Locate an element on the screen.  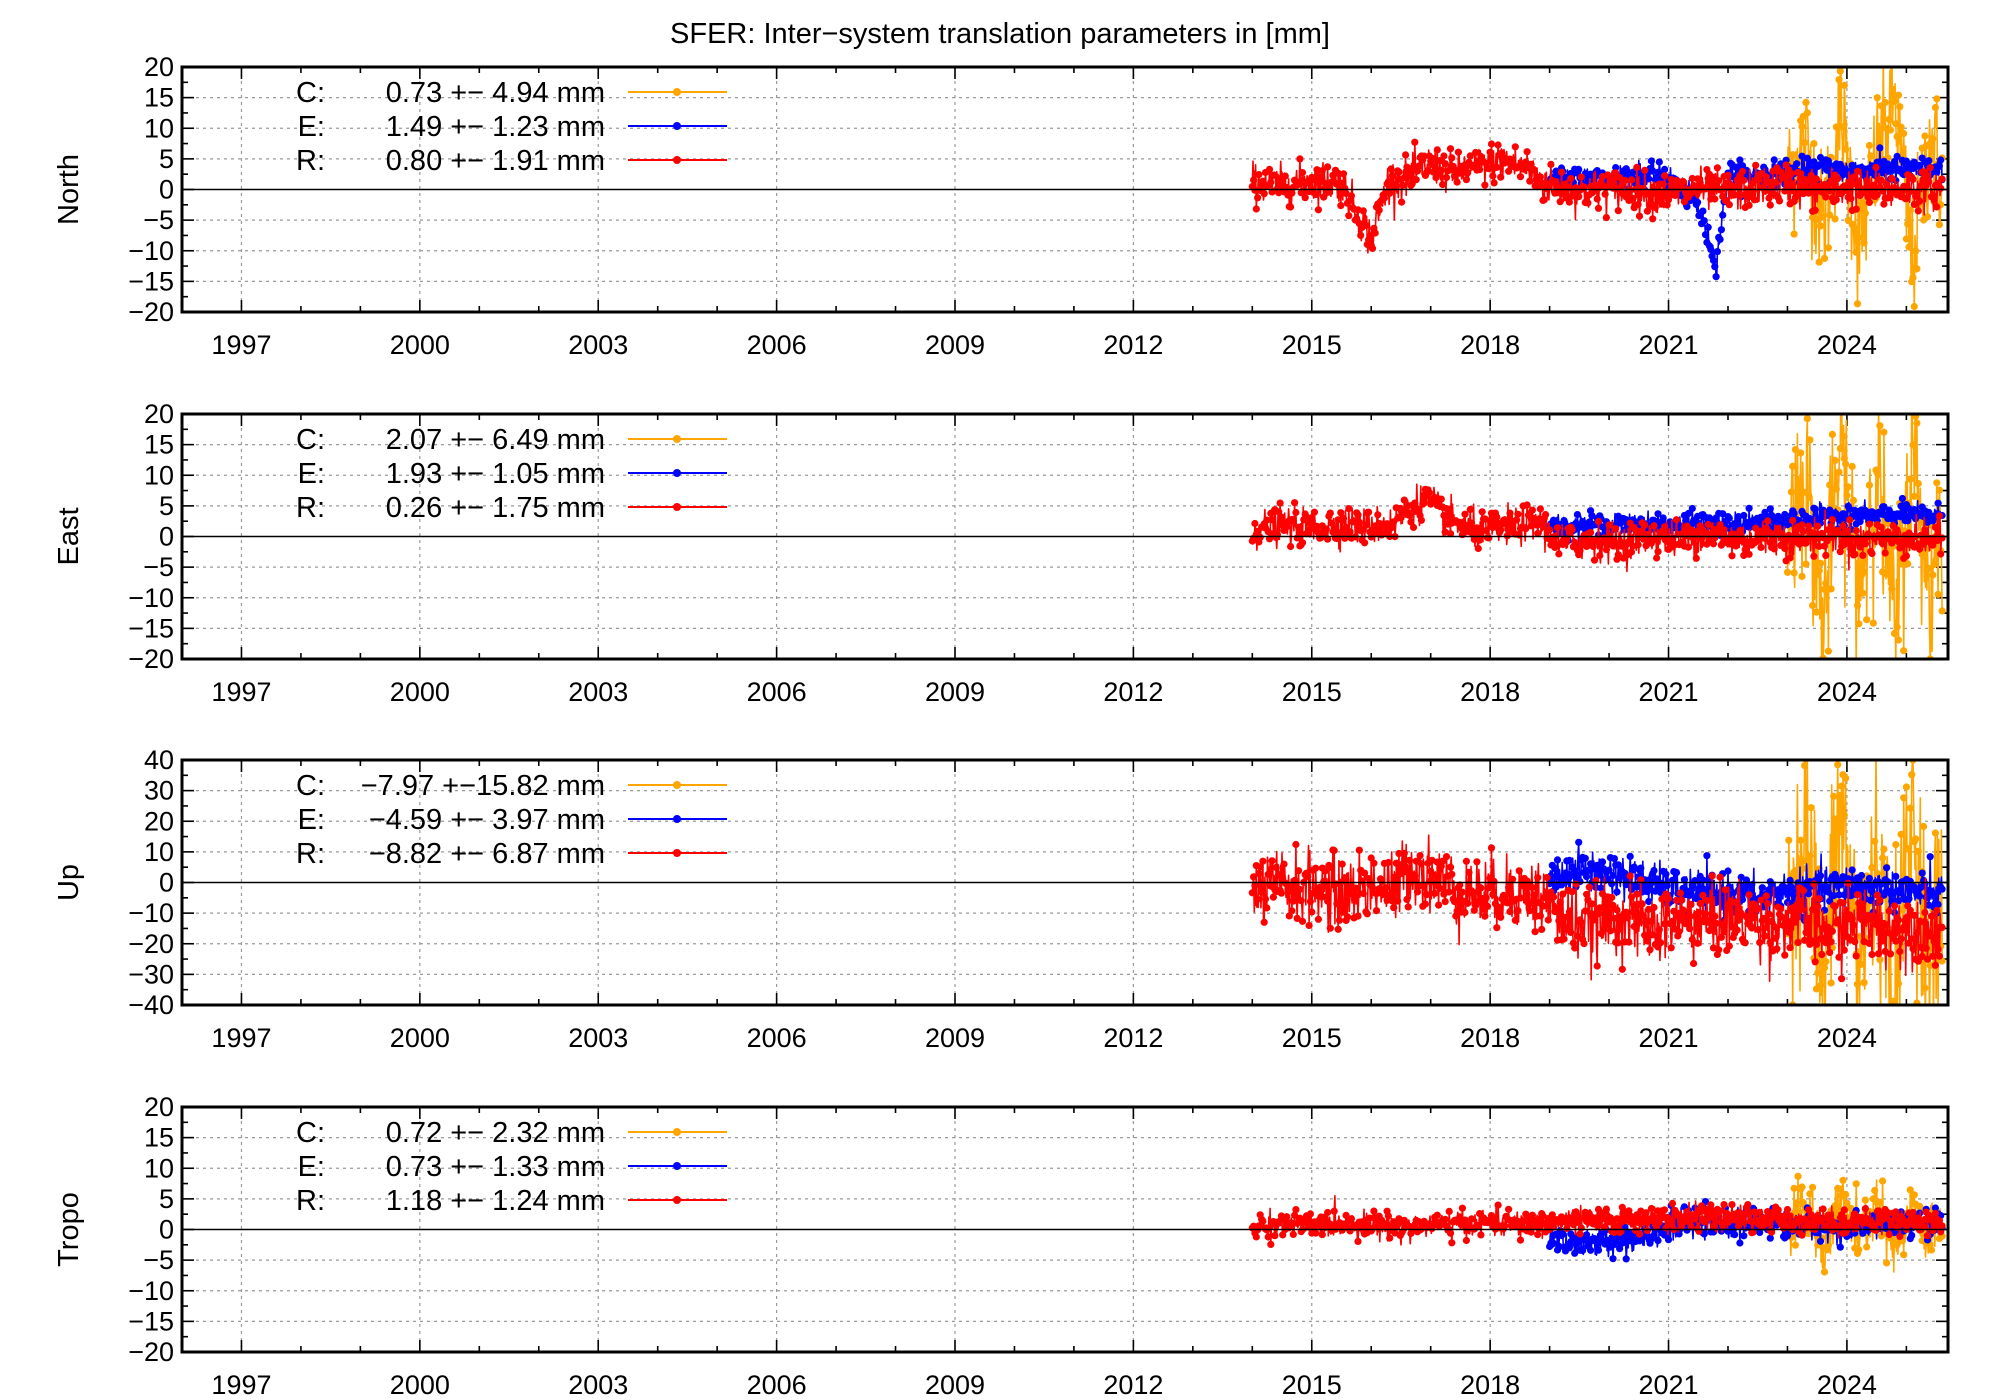
east-series-e-point is located at coordinates (1884, 507).